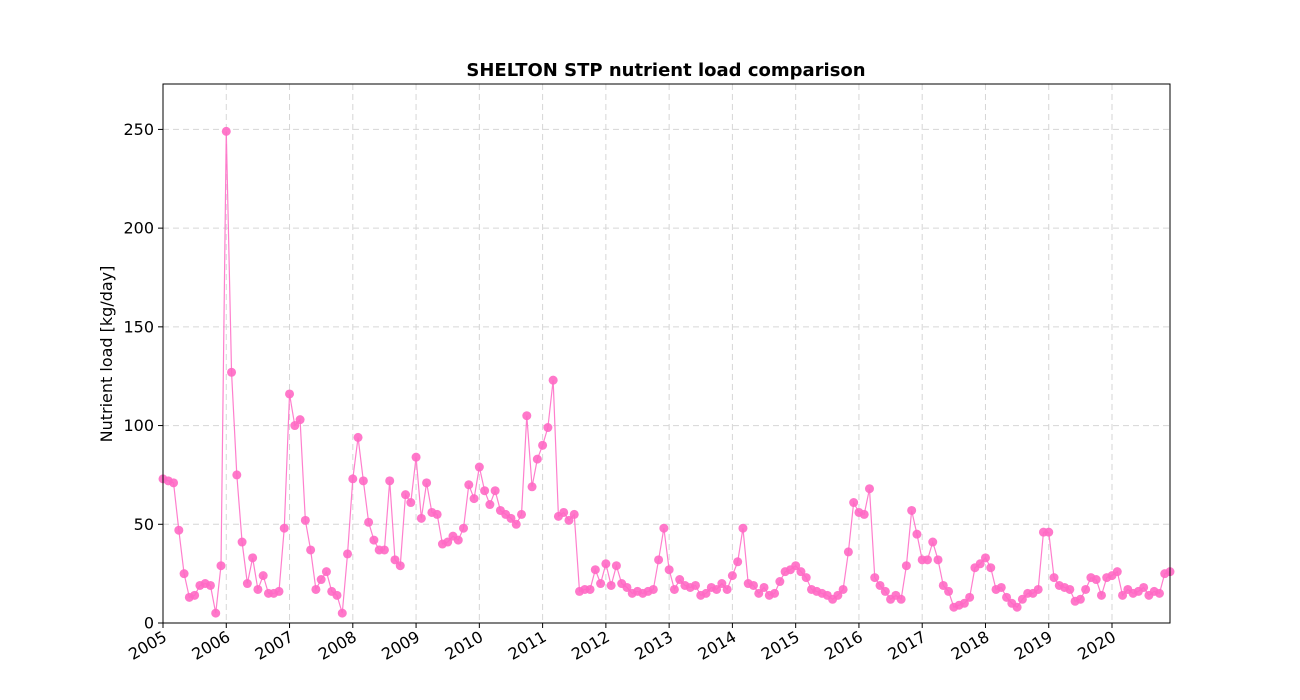 This screenshot has height=700, width=1300. I want to click on y-tick-label: 200, so click(138, 228).